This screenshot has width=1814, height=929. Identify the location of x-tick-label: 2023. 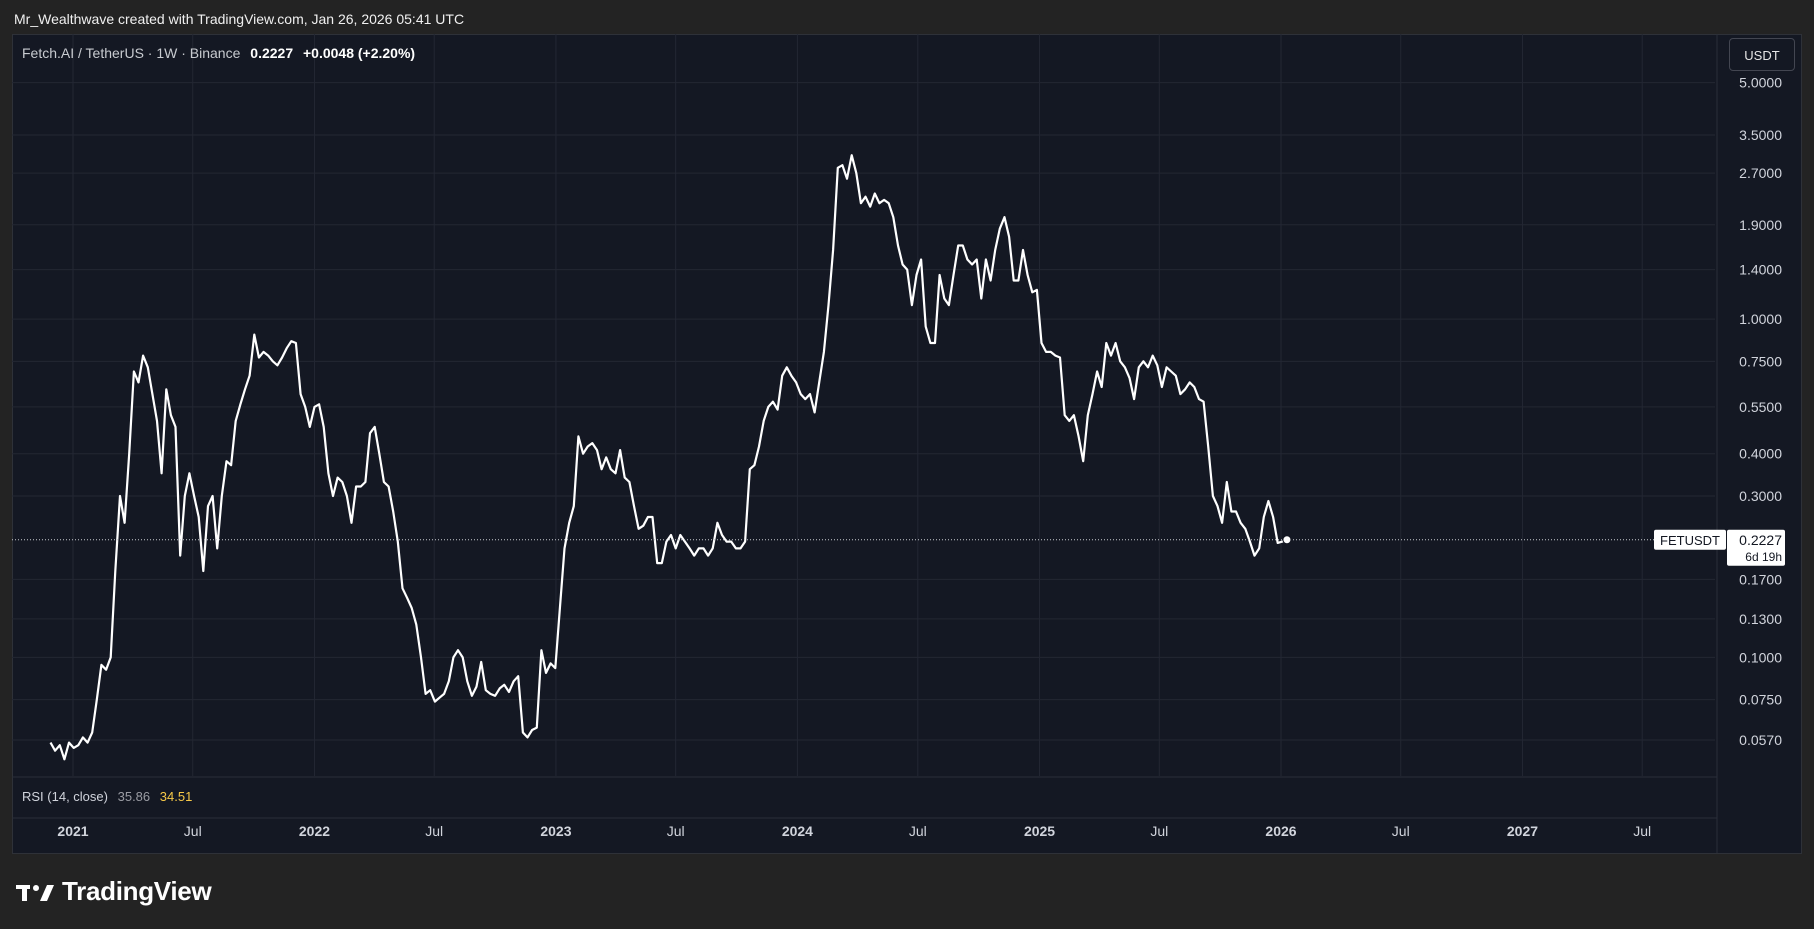
(555, 831).